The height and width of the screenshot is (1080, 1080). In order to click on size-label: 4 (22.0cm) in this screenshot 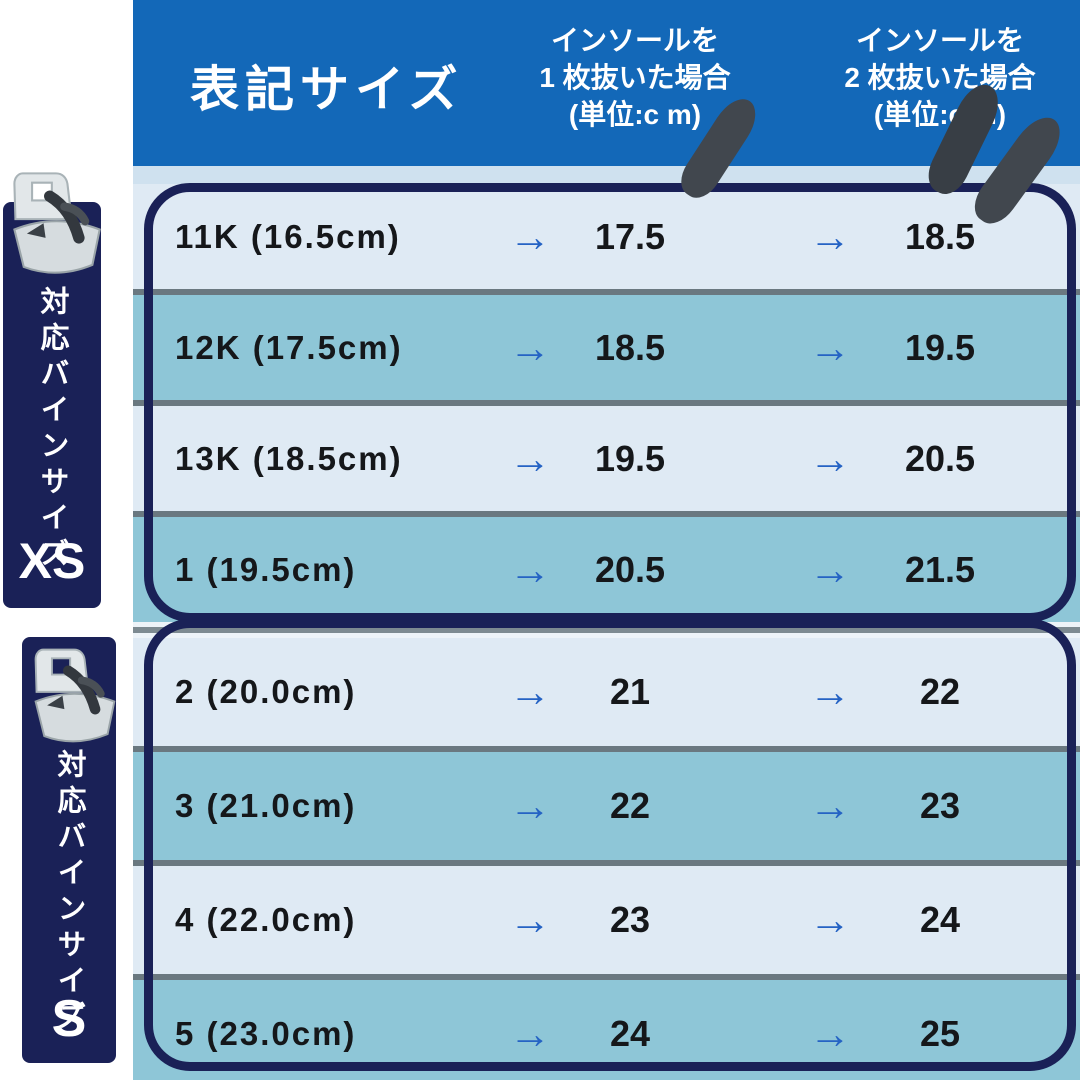, I will do `click(266, 919)`.